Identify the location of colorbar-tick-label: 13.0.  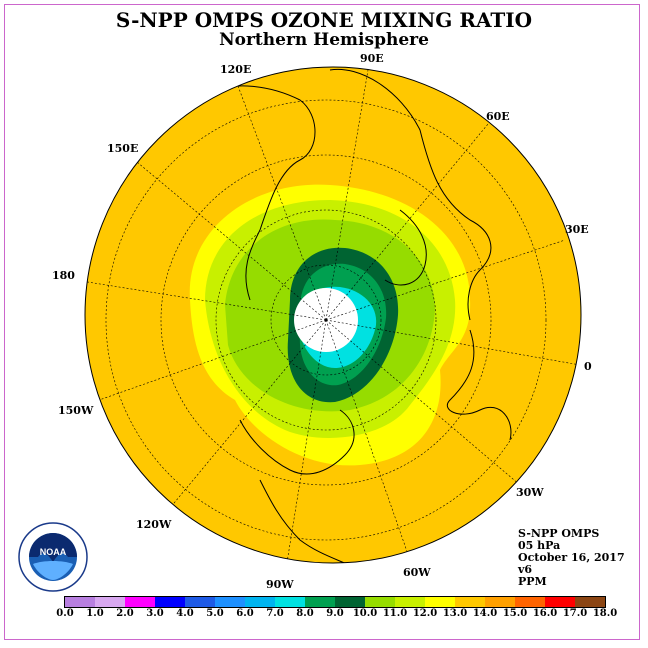
(455, 613).